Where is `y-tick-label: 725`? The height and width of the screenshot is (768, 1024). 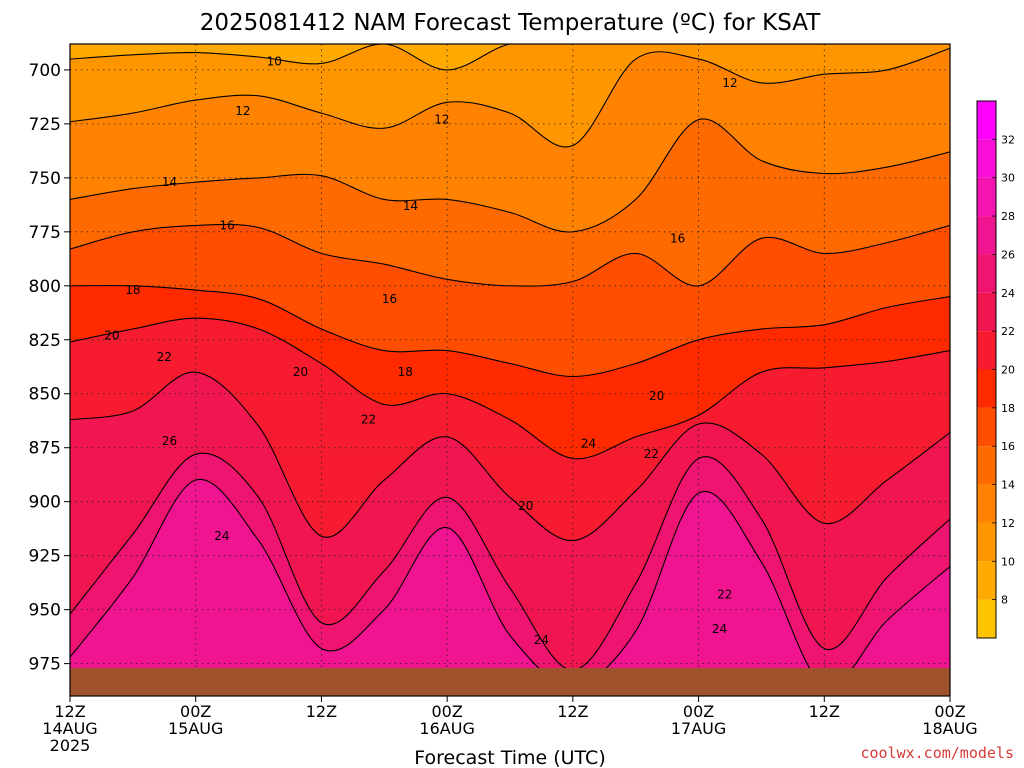
y-tick-label: 725 is located at coordinates (45, 125).